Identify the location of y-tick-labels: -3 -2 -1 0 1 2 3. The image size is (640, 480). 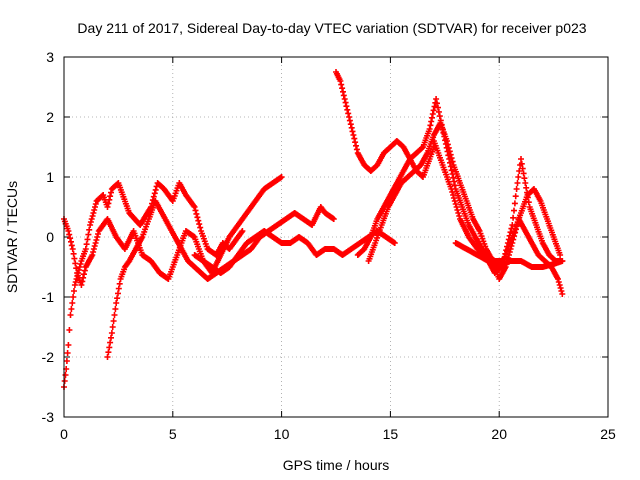
(48, 237).